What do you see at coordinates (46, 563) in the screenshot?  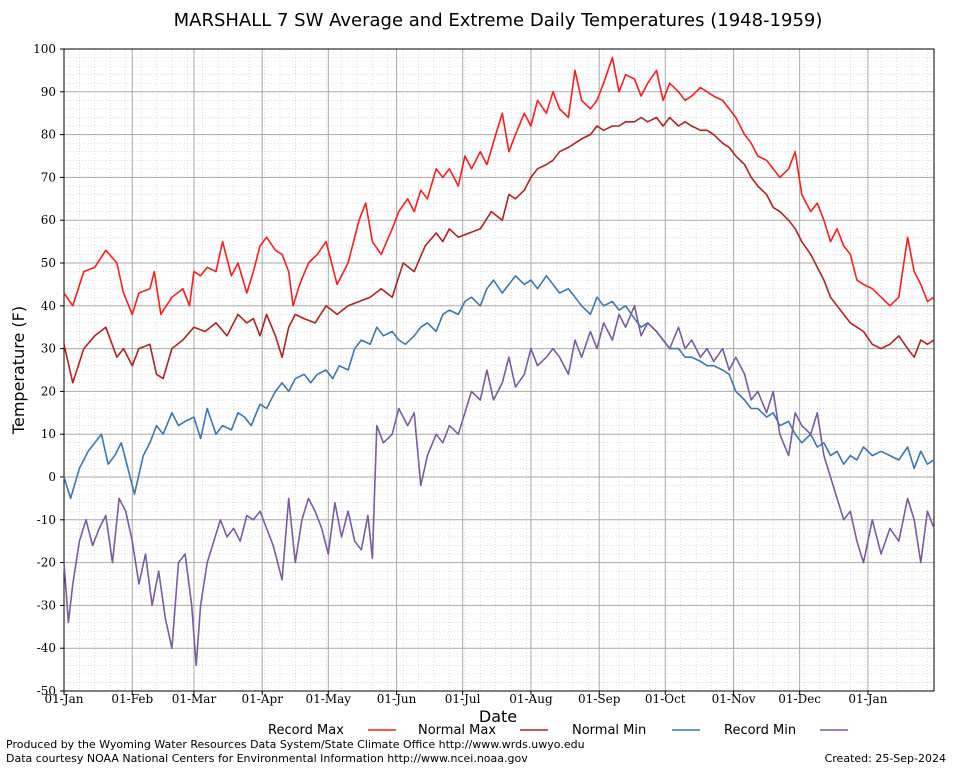 I see `y-tick-label: -20` at bounding box center [46, 563].